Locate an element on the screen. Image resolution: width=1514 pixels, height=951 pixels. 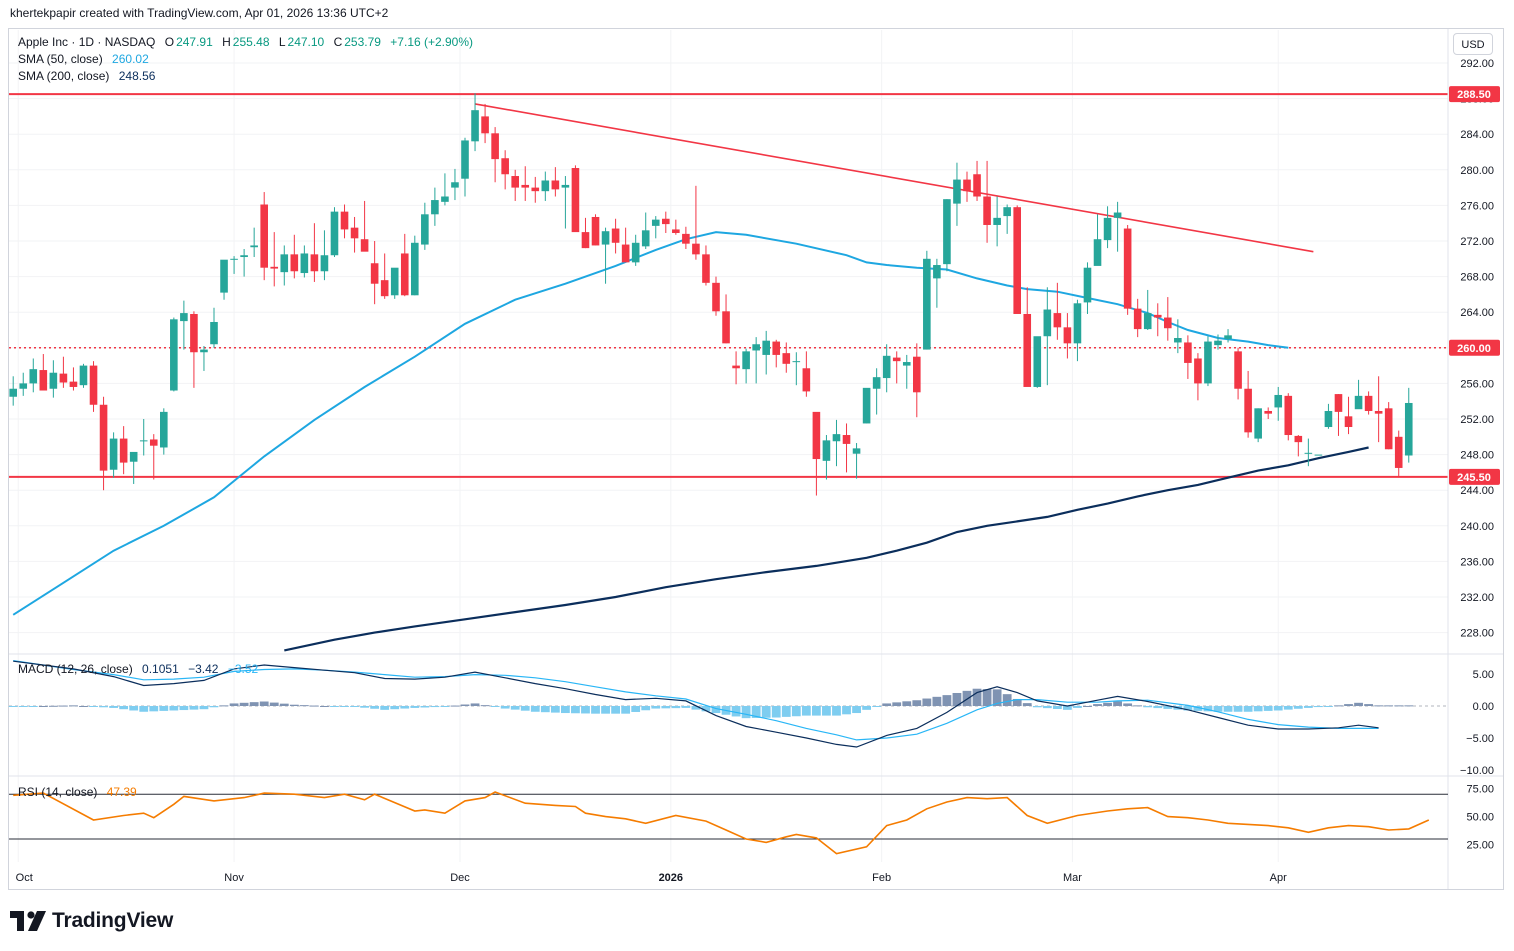
sma200-value: 248.56 is located at coordinates (137, 76).